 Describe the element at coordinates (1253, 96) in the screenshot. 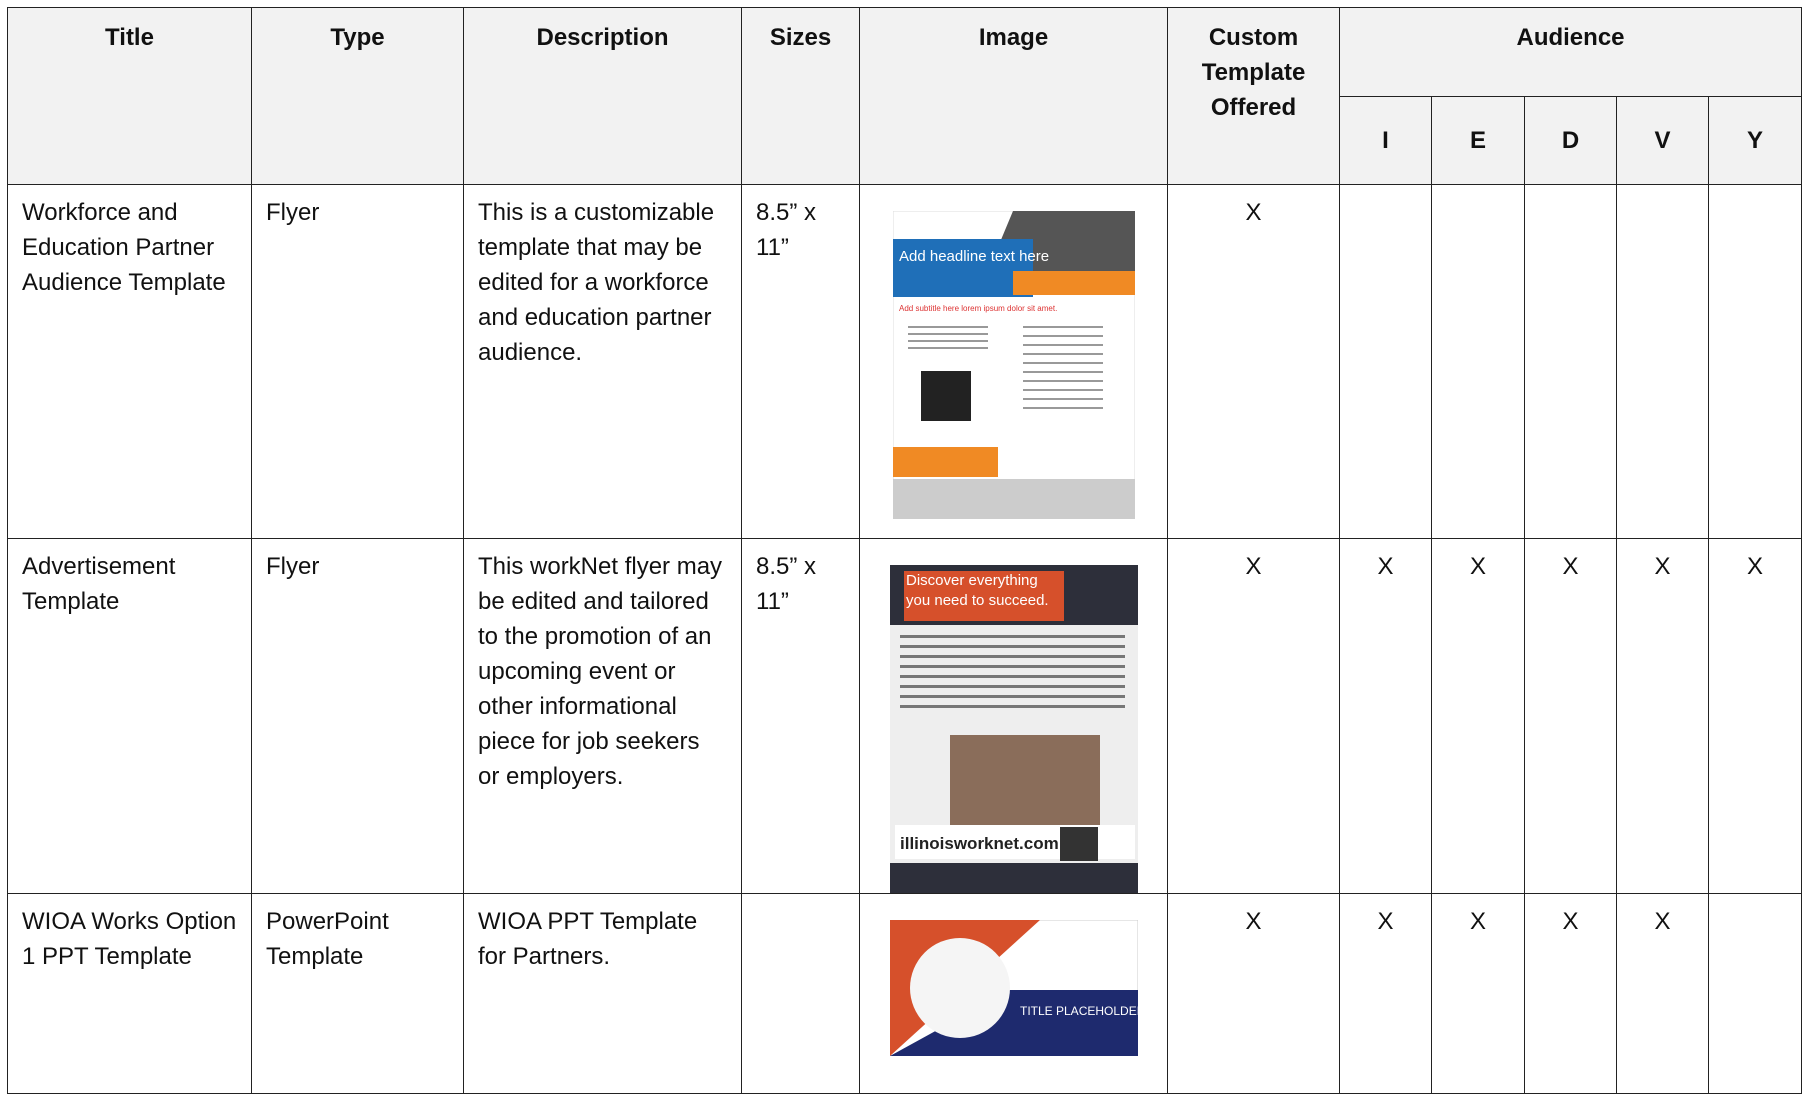

I see `header-cell: Custom Template Offered` at that location.